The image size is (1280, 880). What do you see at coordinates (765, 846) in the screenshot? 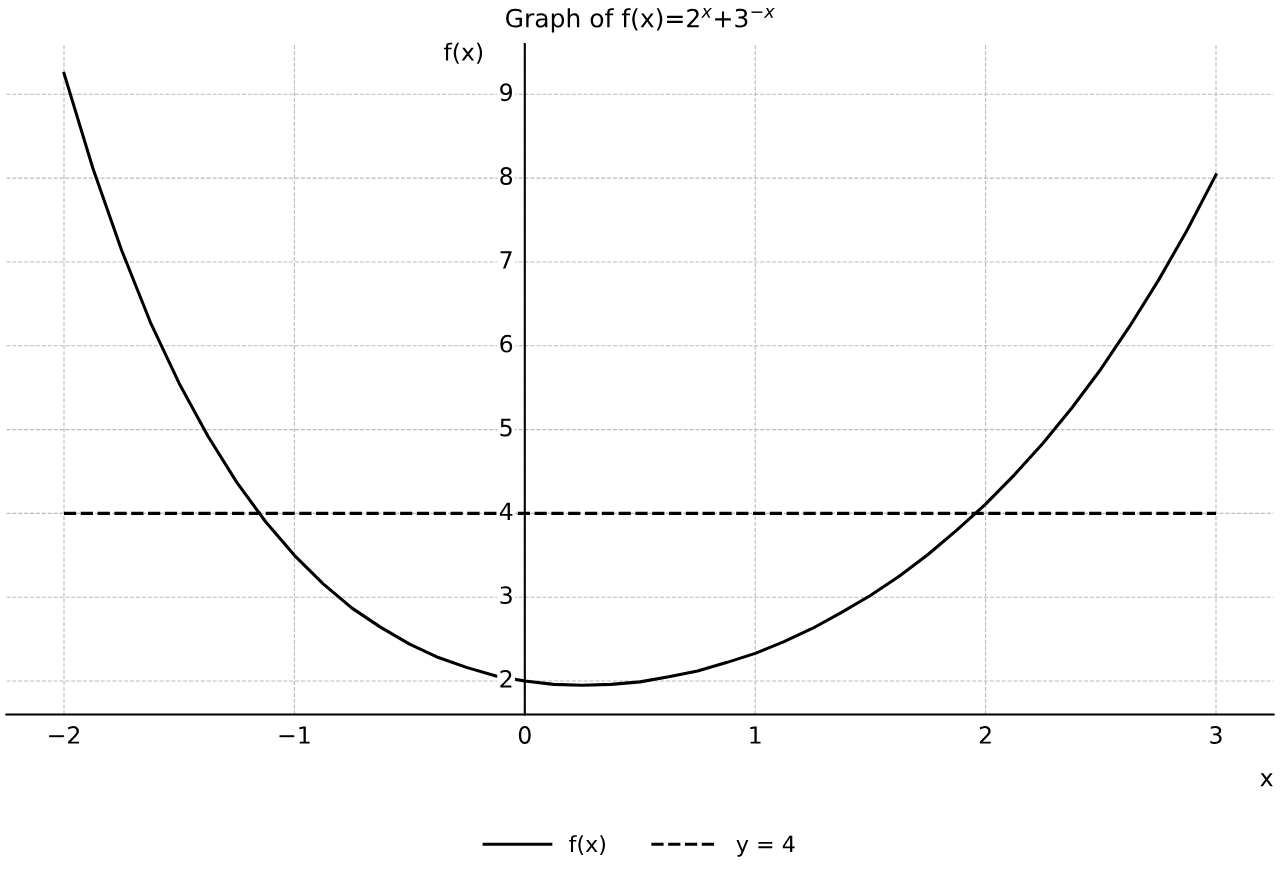
I see `legend-label: y = 4` at bounding box center [765, 846].